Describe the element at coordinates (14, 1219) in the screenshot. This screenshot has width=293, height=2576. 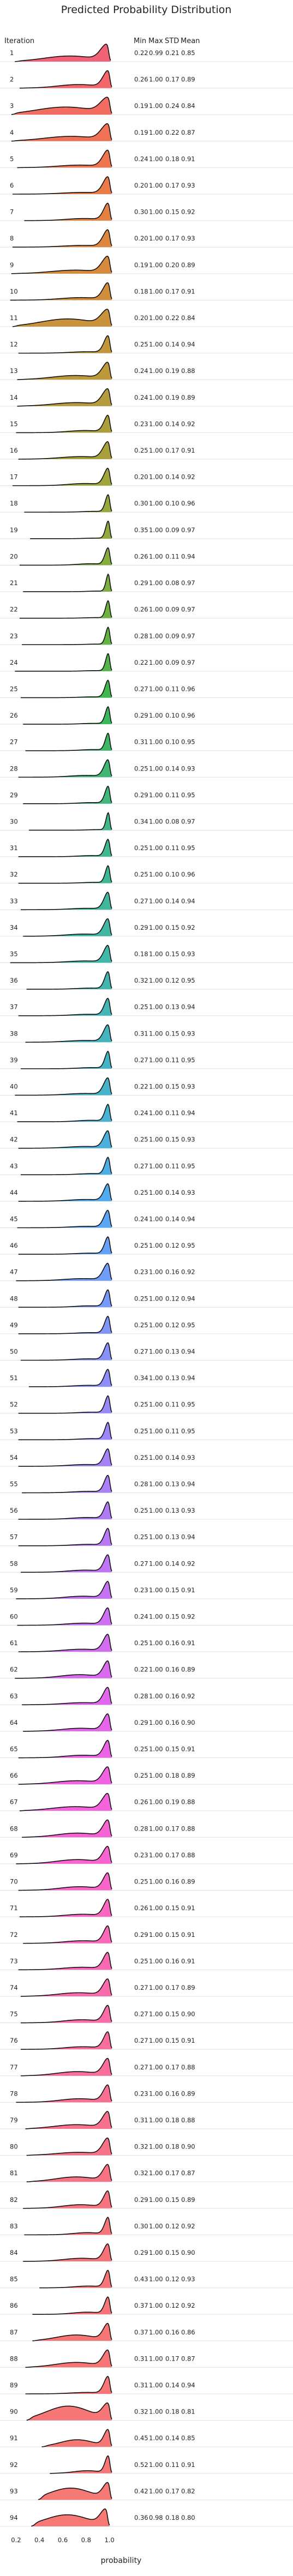
I see `iteration-label: 45` at that location.